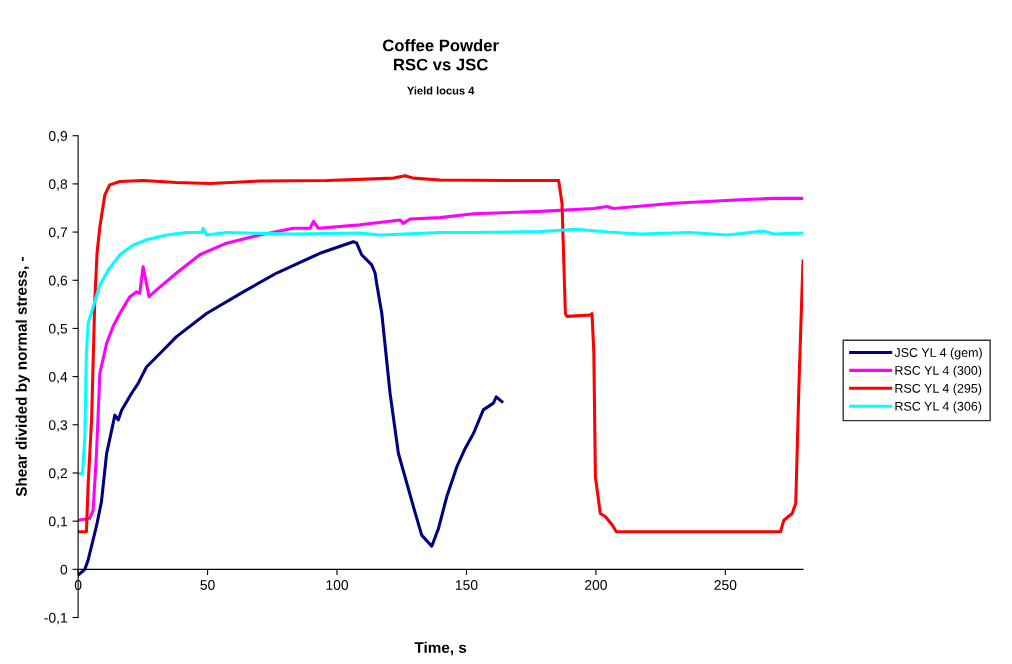 The width and height of the screenshot is (1012, 664). I want to click on x-axis-title: Time, s, so click(440, 648).